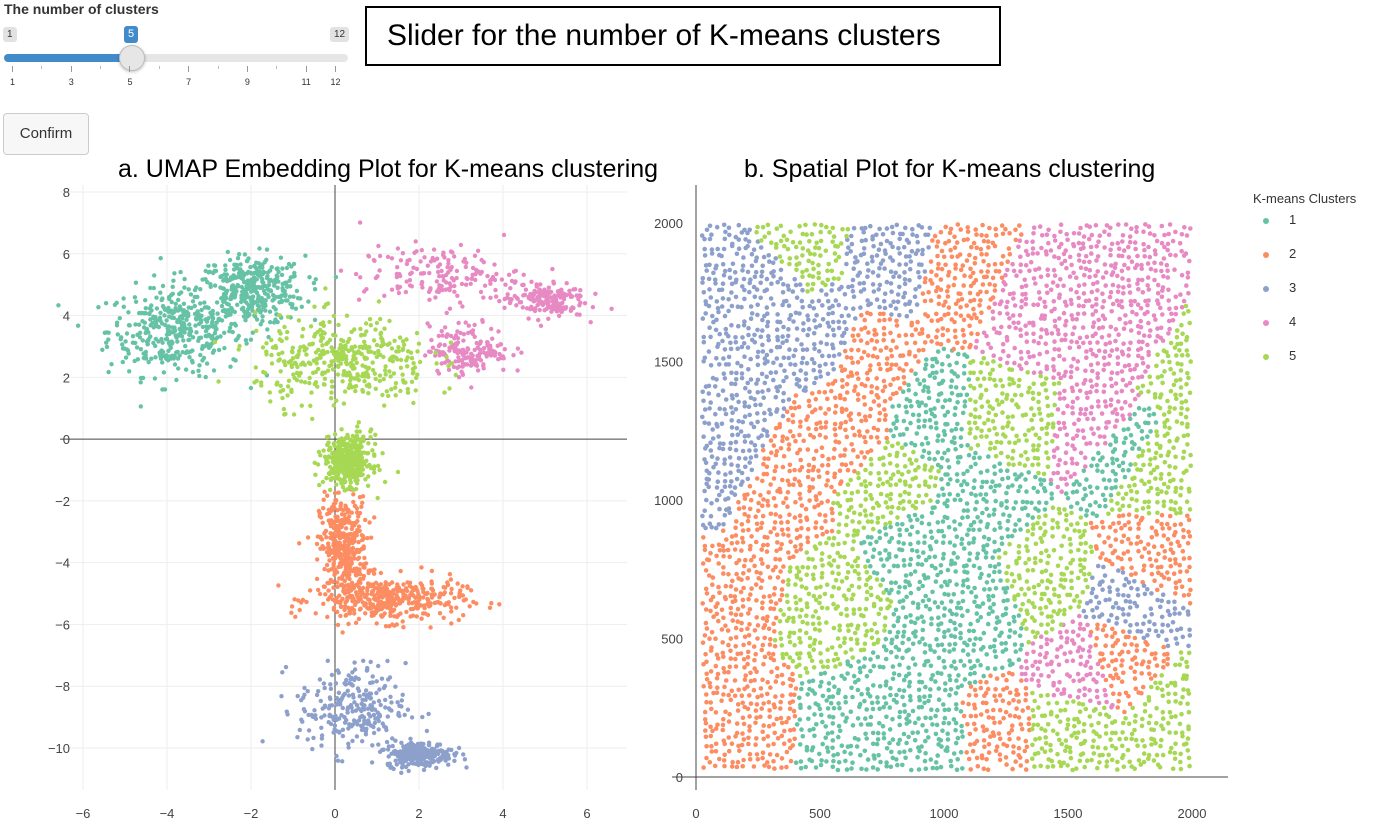 Image resolution: width=1376 pixels, height=823 pixels. Describe the element at coordinates (46, 134) in the screenshot. I see `confirm-button: Confirm` at that location.